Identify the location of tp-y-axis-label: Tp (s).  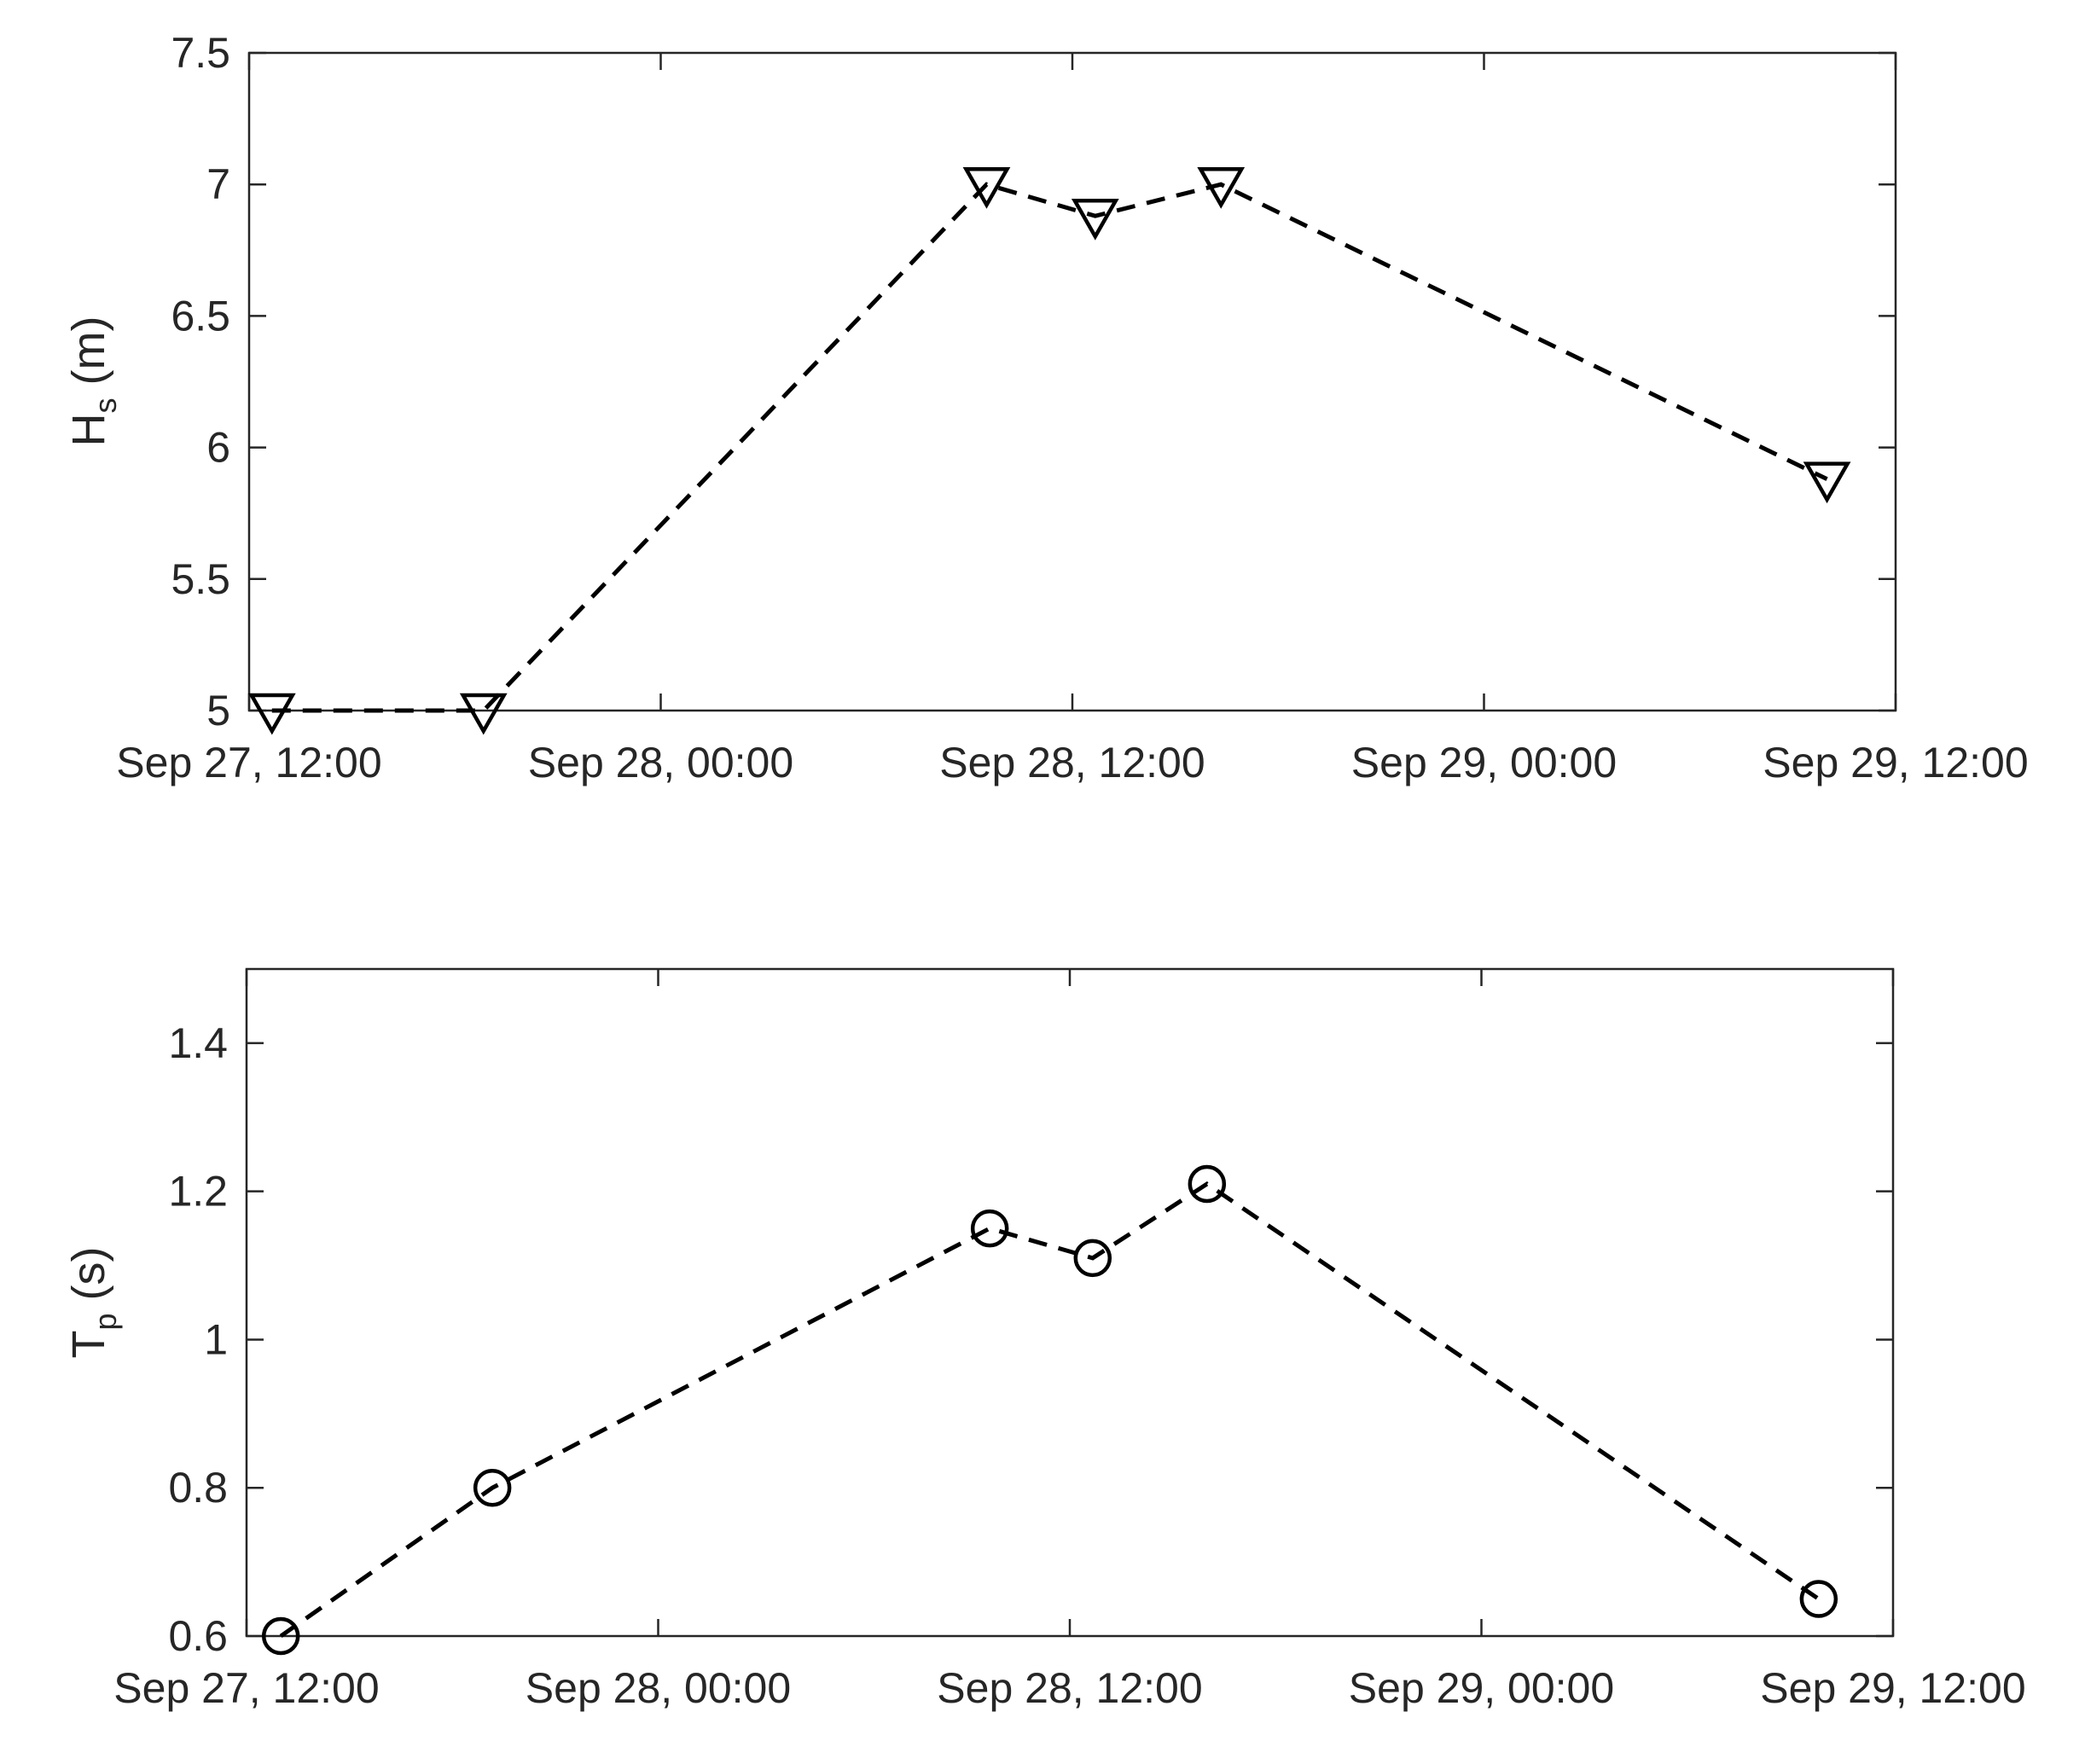
(93, 1303).